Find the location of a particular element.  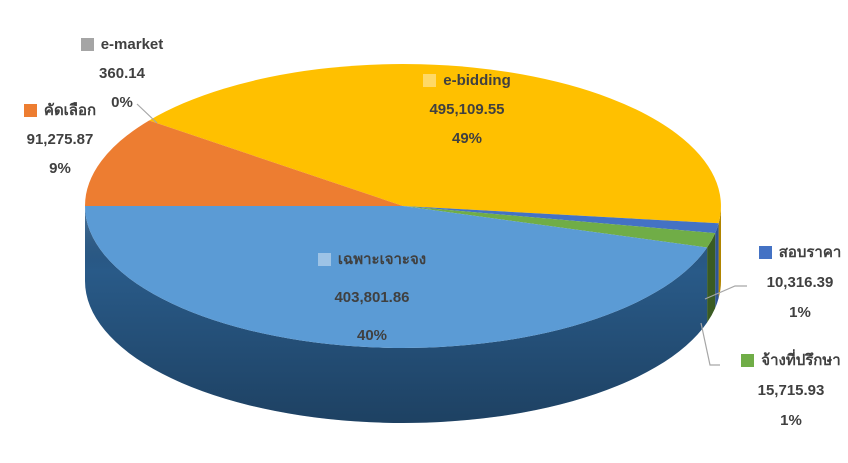

series-value-label: 15,715.93 is located at coordinates (791, 390).